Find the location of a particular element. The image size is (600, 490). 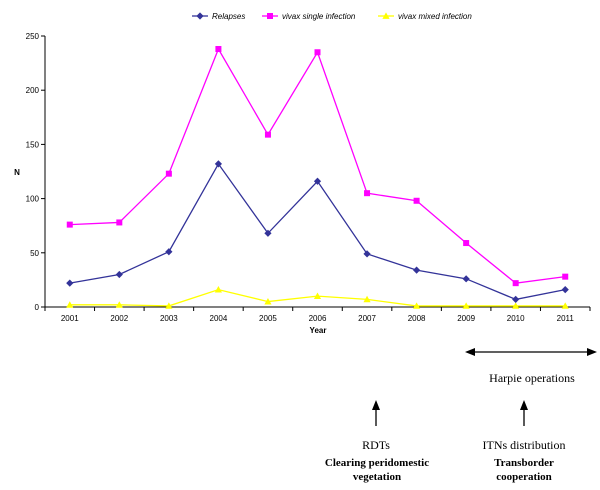

clearing-label: Clearing peridomestic vegetation is located at coordinates (377, 470).